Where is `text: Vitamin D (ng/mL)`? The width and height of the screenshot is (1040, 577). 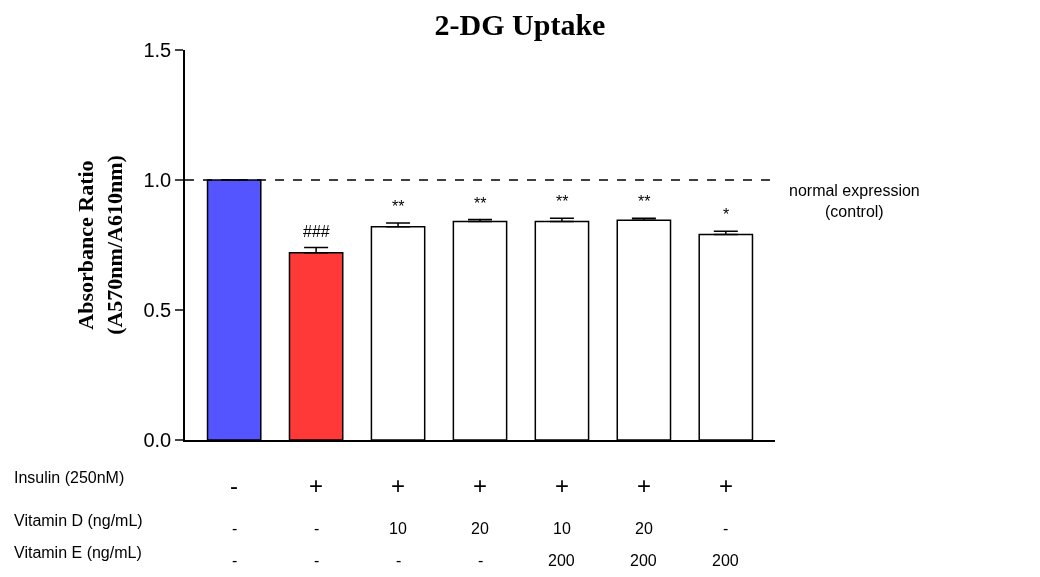 text: Vitamin D (ng/mL) is located at coordinates (78, 520).